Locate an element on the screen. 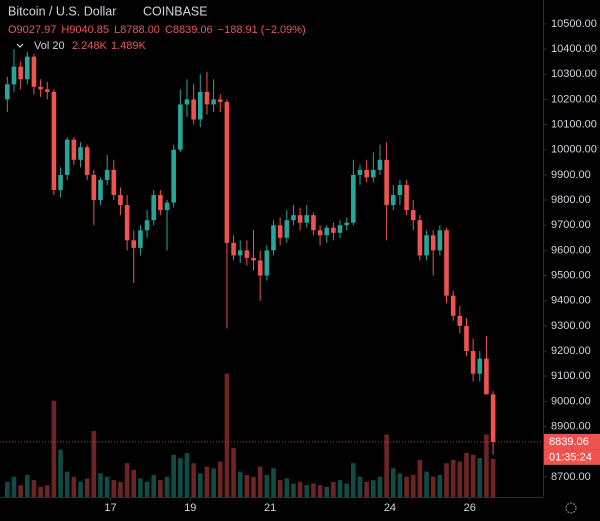 This screenshot has height=521, width=600. y-tick-label: 9500.00 is located at coordinates (571, 275).